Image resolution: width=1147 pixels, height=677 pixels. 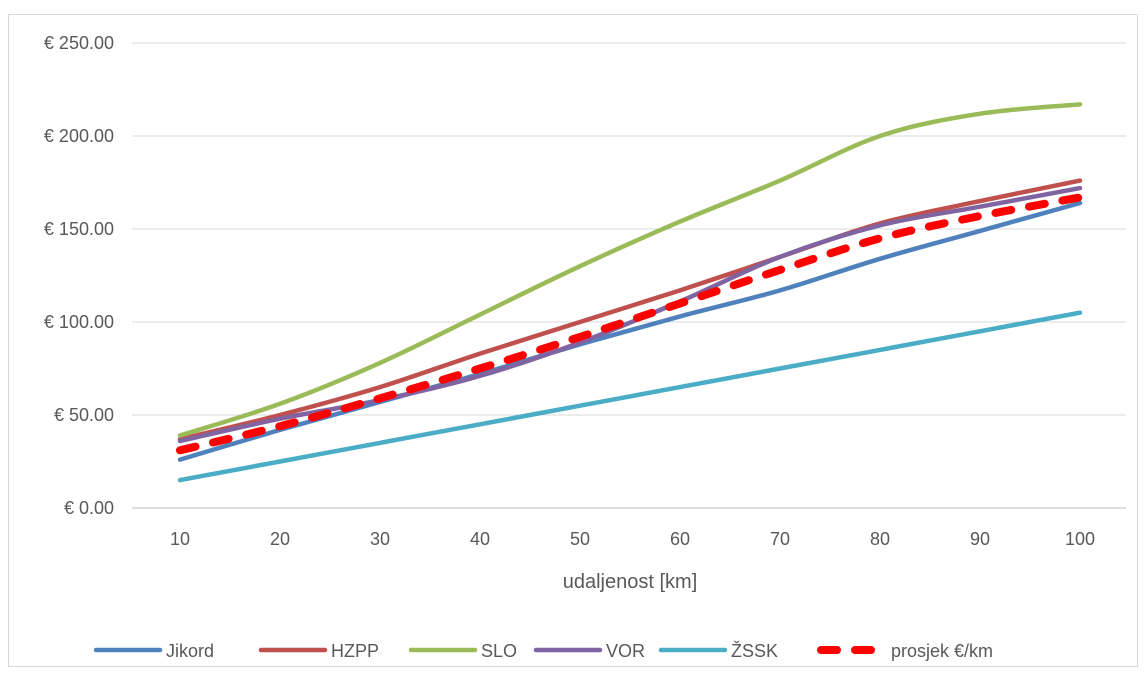 I want to click on legend-label: Jikord, so click(x=190, y=651).